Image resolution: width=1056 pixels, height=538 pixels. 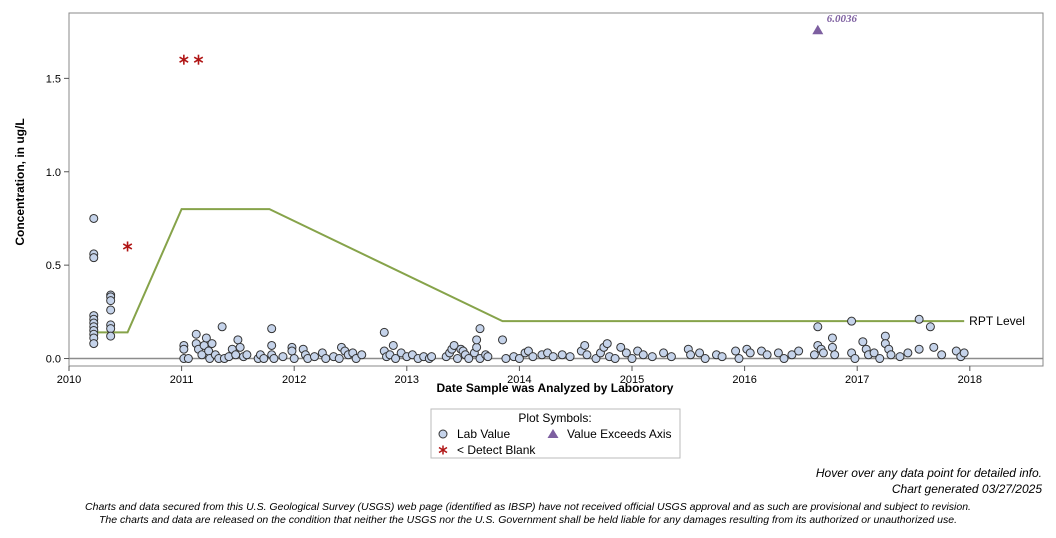 I want to click on x-tick-label: 2017, so click(x=857, y=380).